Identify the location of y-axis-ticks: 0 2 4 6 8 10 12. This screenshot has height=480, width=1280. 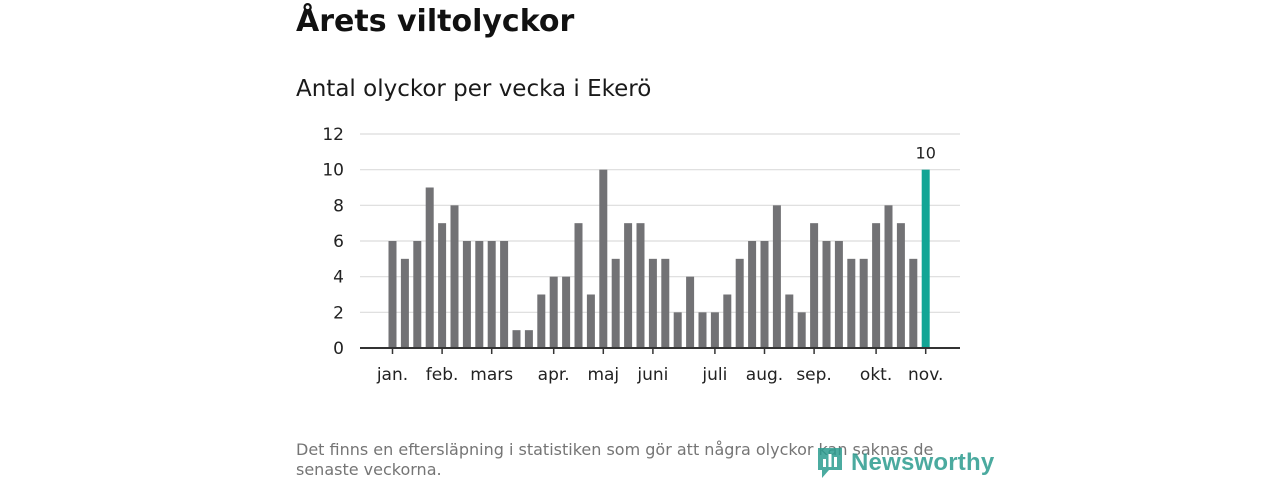
(333, 242).